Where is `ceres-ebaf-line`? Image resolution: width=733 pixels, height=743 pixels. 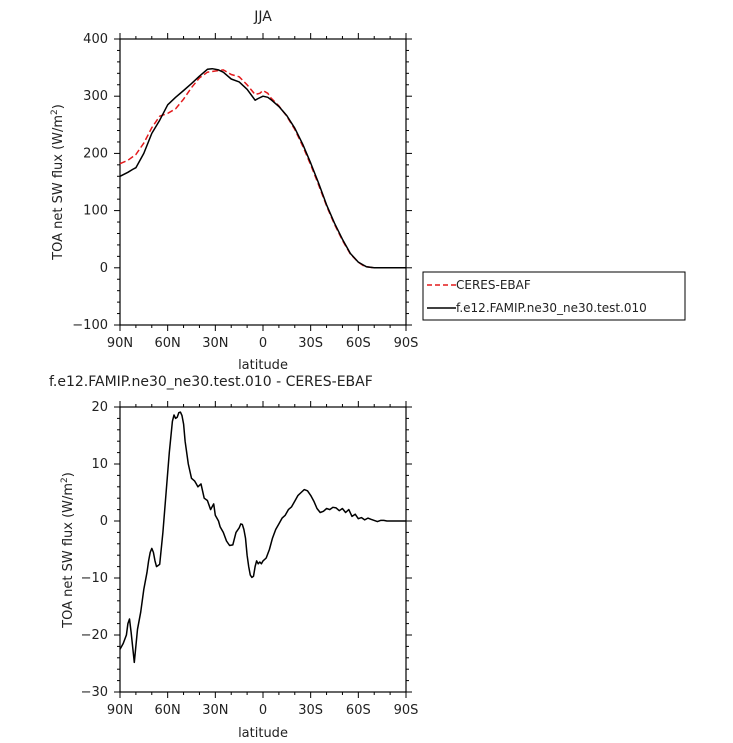
ceres-ebaf-line is located at coordinates (262, 169).